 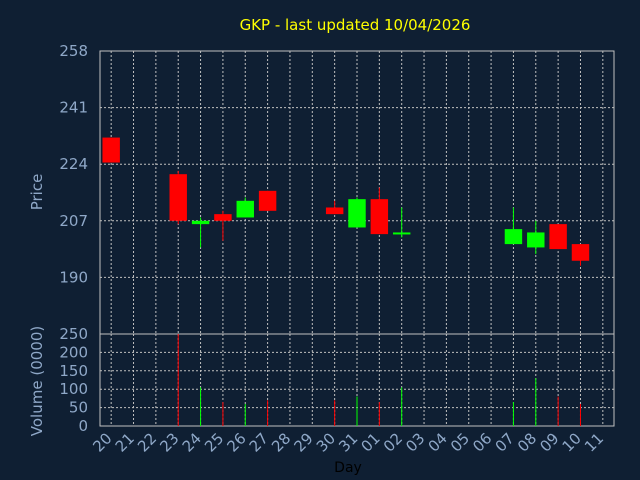 I want to click on x-axis-label: Day, so click(x=348, y=468).